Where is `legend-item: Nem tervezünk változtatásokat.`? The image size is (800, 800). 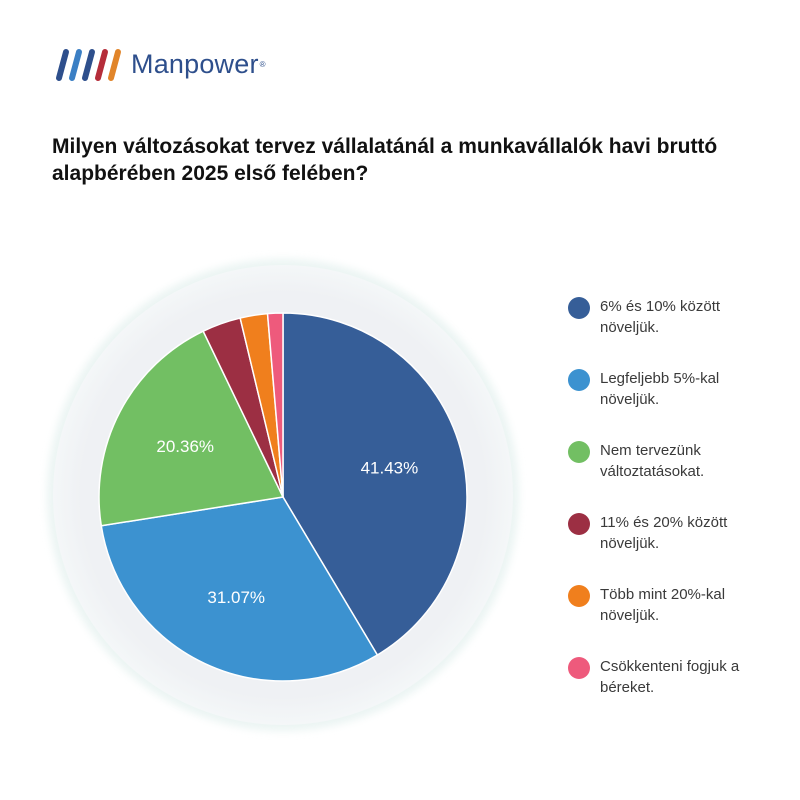
legend-item: Nem tervezünk változtatásokat. is located at coordinates (678, 461).